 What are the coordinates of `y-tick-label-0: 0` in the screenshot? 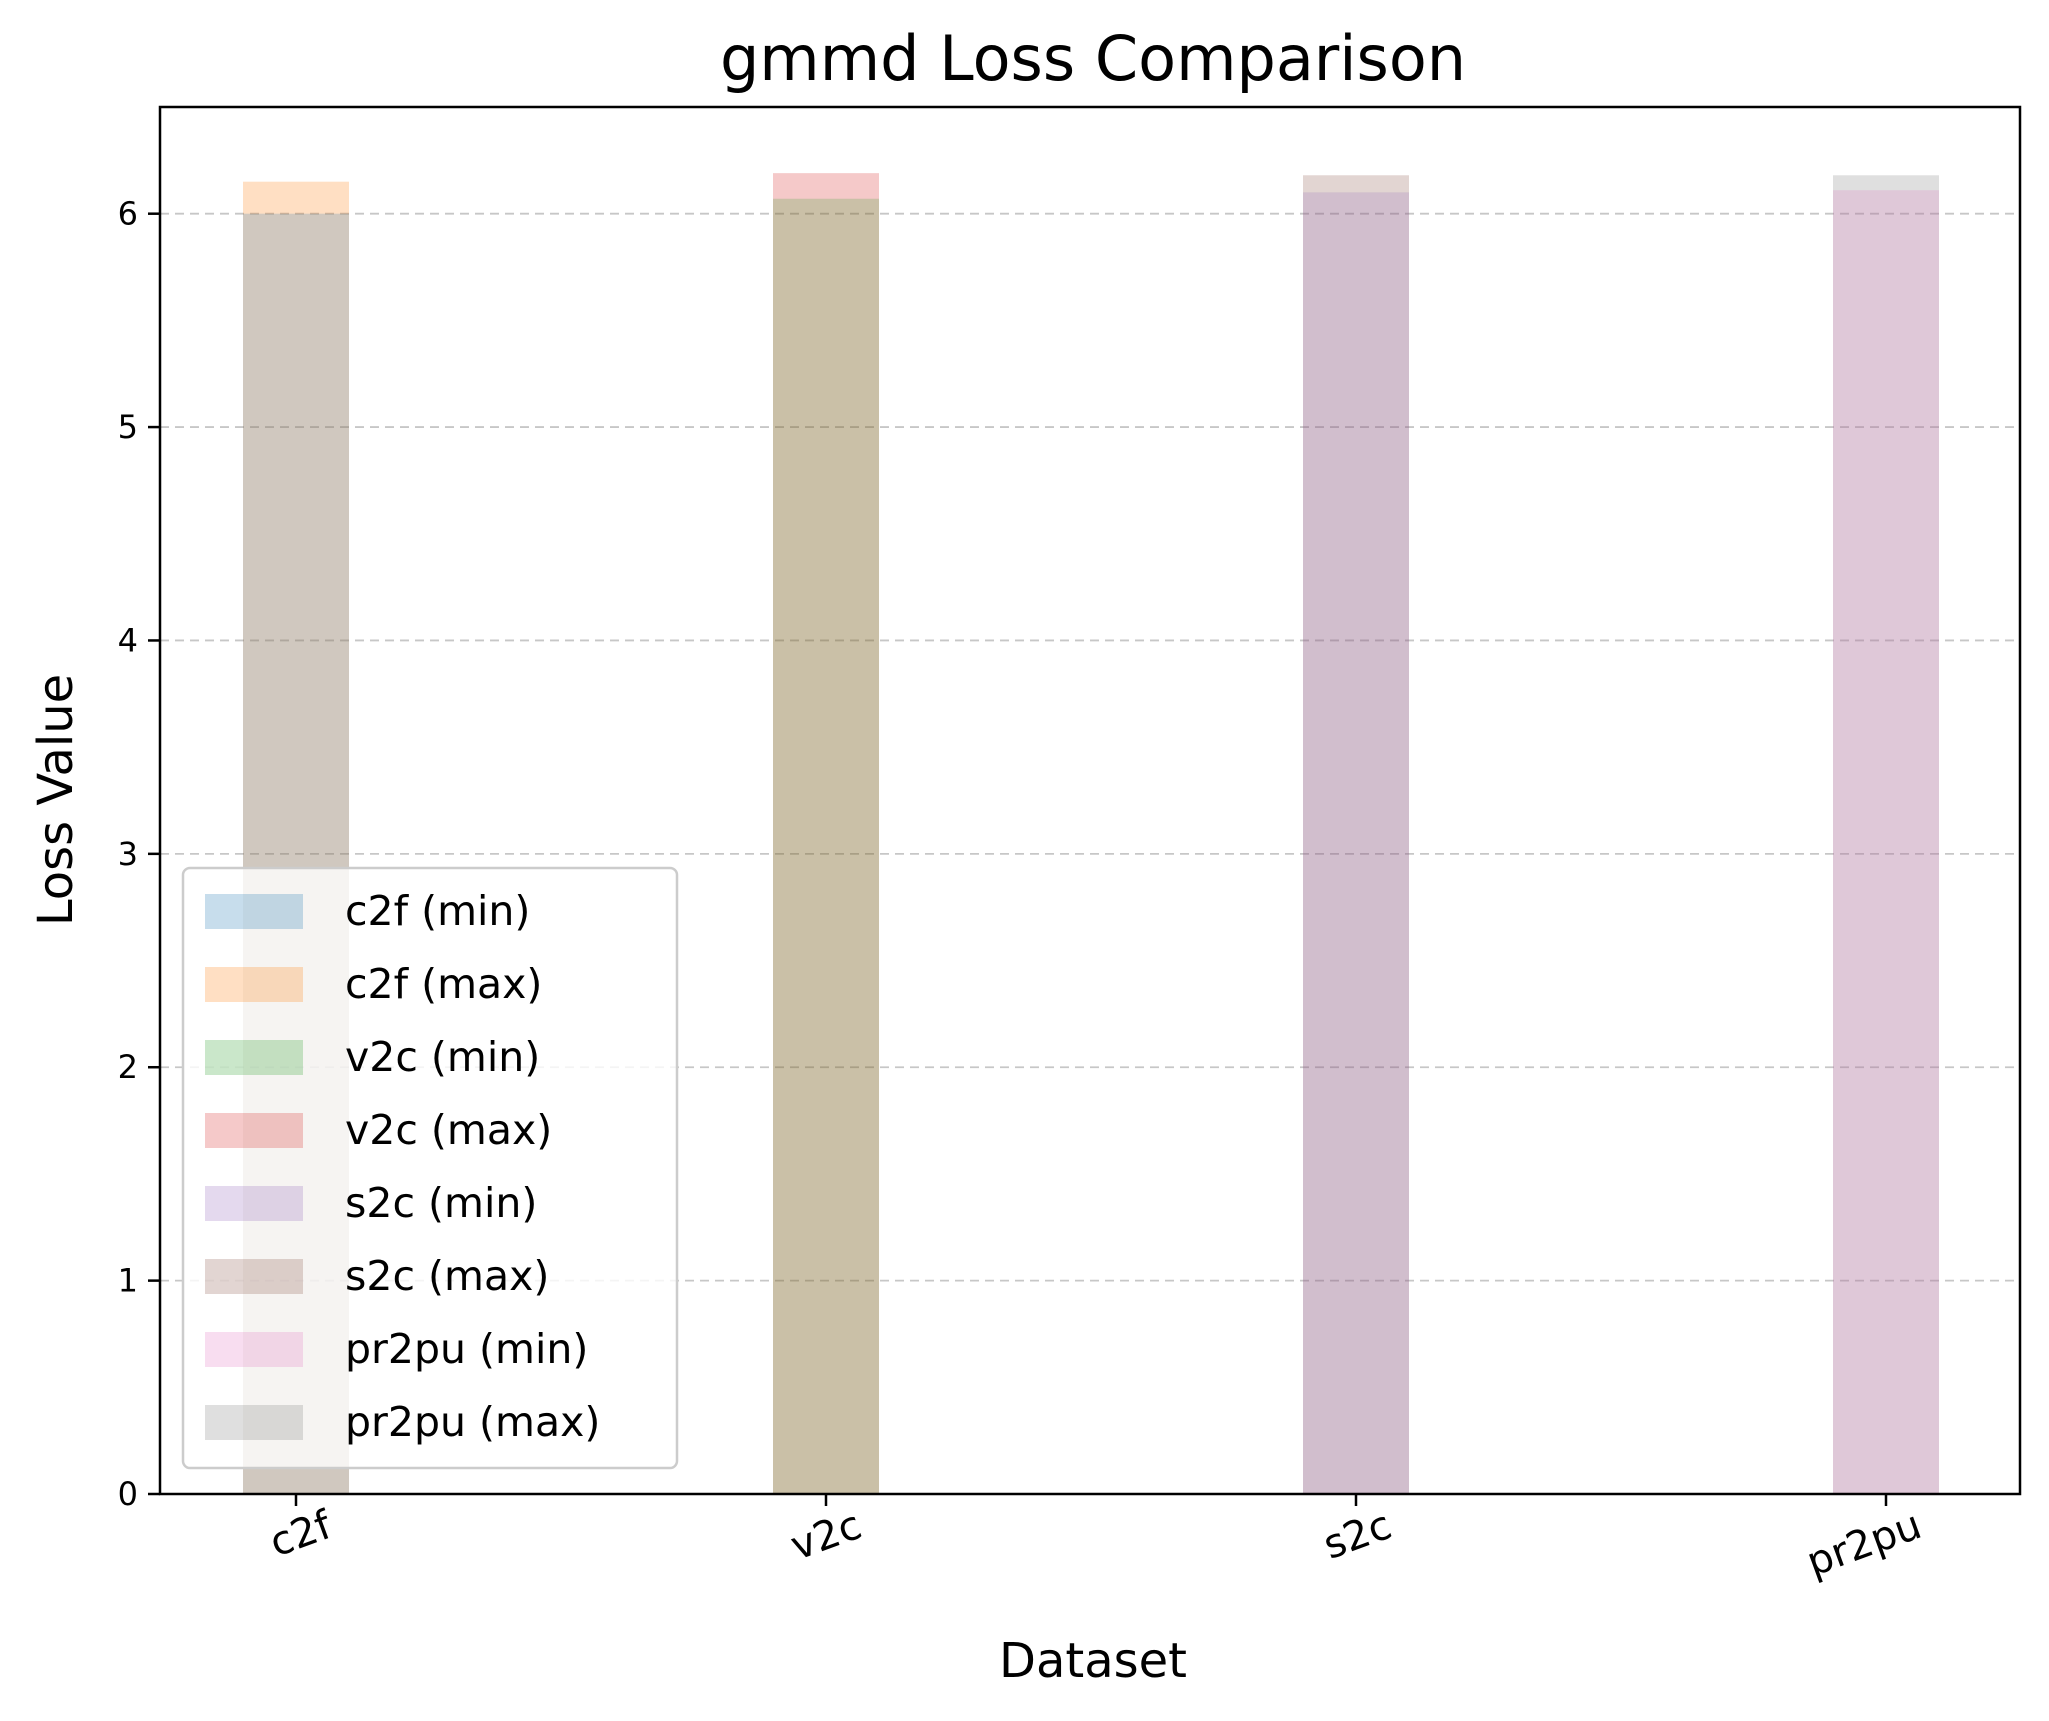 It's located at (128, 1494).